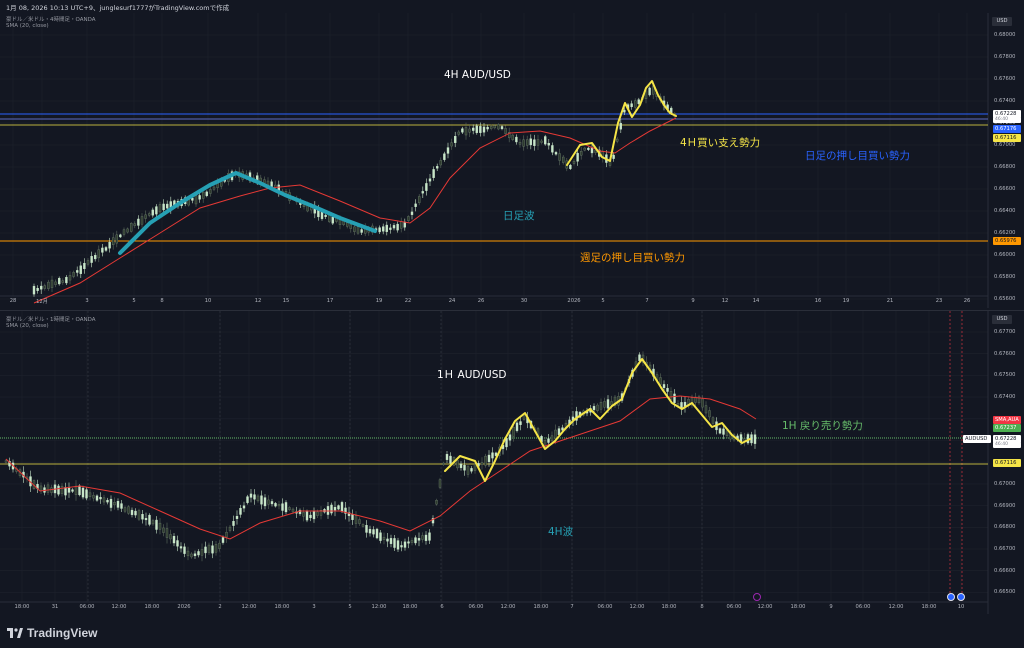  I want to click on time-tick-label: 06:00, so click(734, 607).